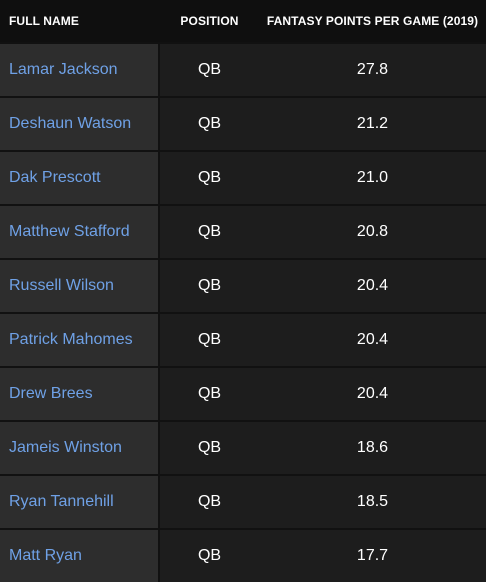 The image size is (486, 582). I want to click on player-name-cell: Jameis Winston, so click(80, 448).